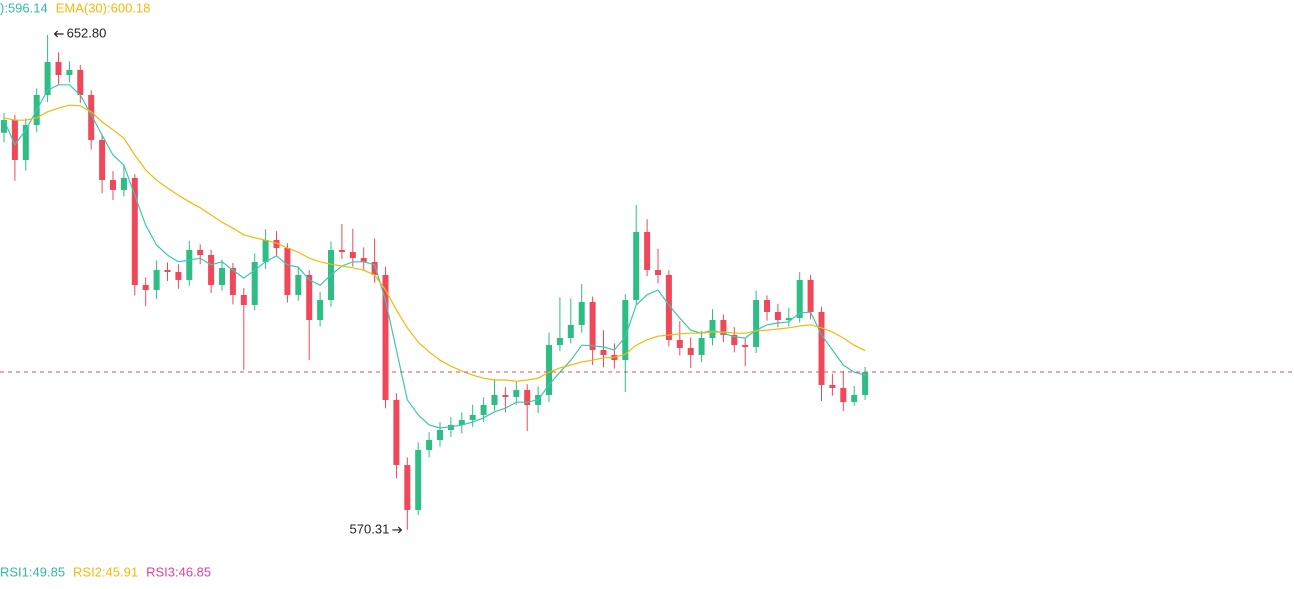  What do you see at coordinates (370, 528) in the screenshot?
I see `min-label: 570.31` at bounding box center [370, 528].